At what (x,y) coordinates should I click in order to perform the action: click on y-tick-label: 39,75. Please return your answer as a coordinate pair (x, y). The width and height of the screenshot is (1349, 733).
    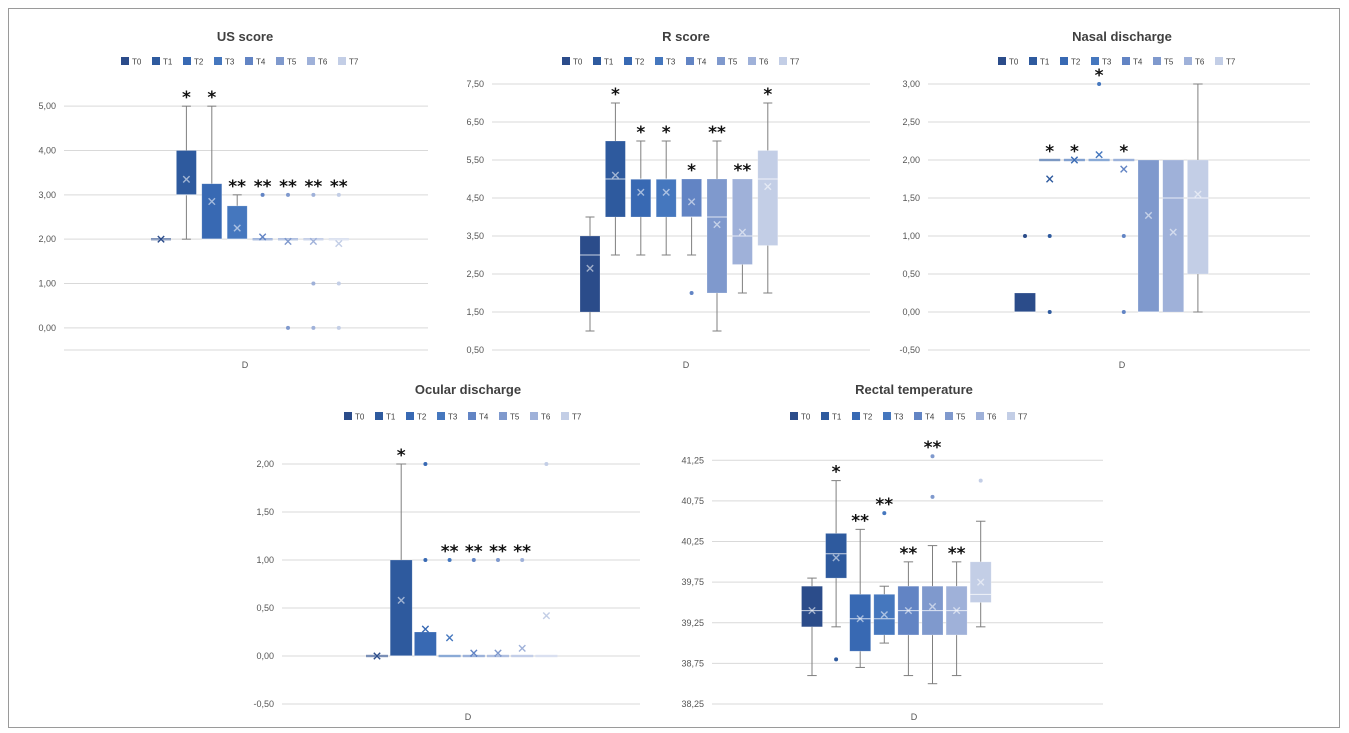
    Looking at the image, I should click on (692, 582).